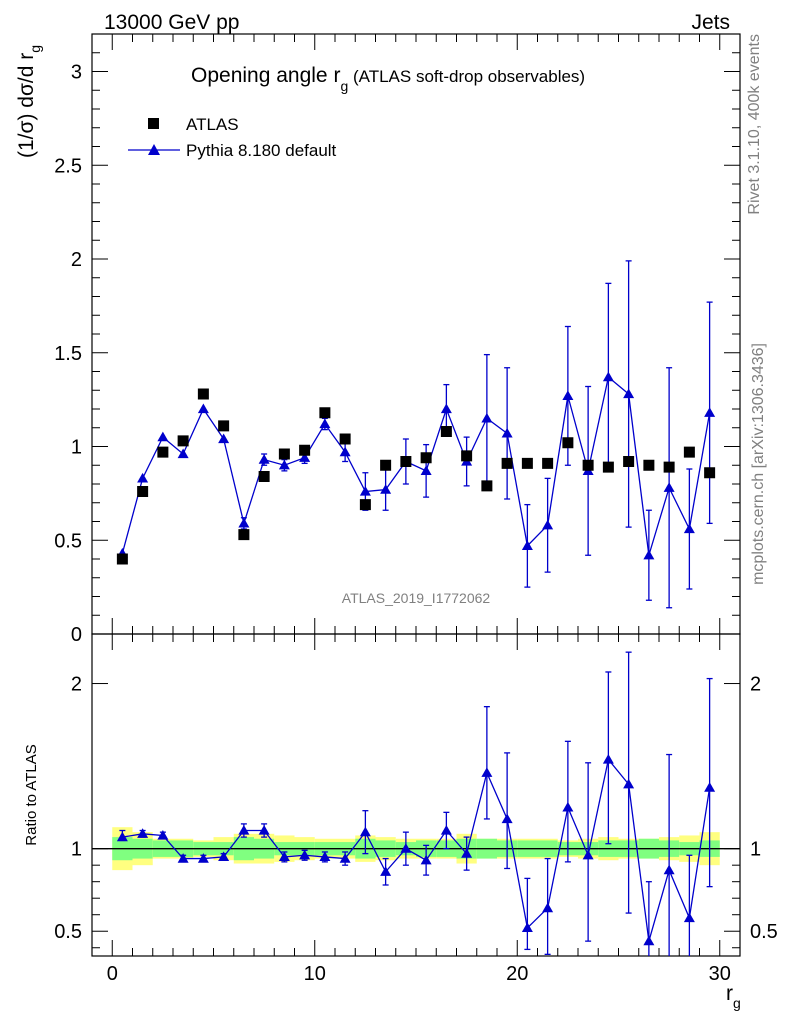 The width and height of the screenshot is (786, 1024). Describe the element at coordinates (710, 22) in the screenshot. I see `jets-label: Jets` at that location.